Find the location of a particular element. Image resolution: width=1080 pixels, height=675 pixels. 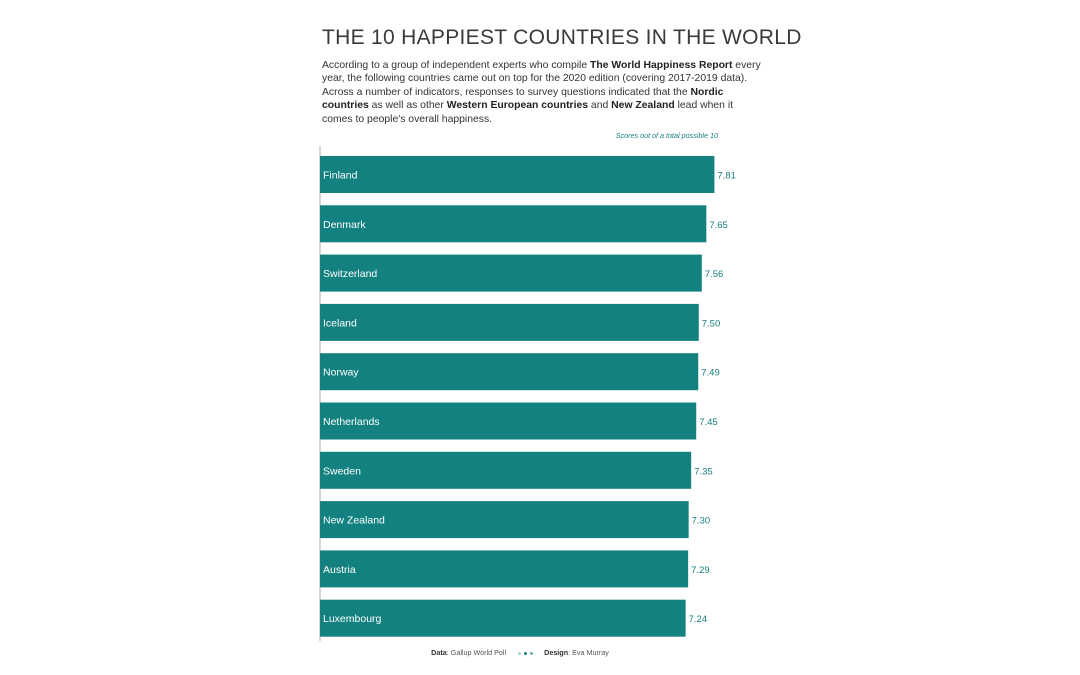

value-label: 7.56 is located at coordinates (714, 274).